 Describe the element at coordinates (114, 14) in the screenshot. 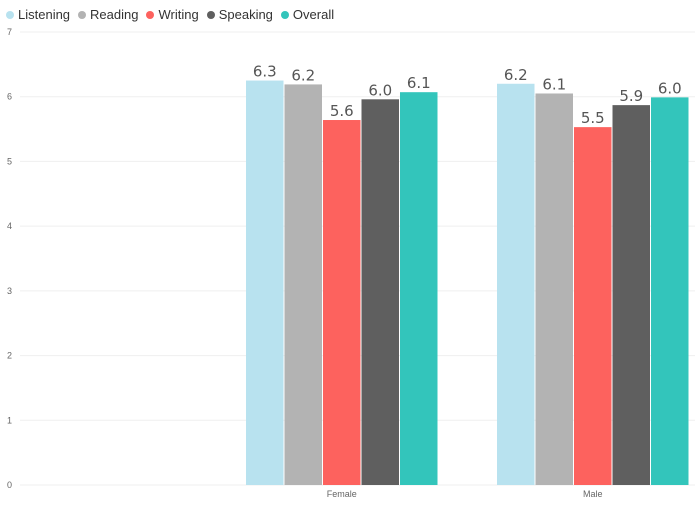

I see `legend-label-reading: Reading` at that location.